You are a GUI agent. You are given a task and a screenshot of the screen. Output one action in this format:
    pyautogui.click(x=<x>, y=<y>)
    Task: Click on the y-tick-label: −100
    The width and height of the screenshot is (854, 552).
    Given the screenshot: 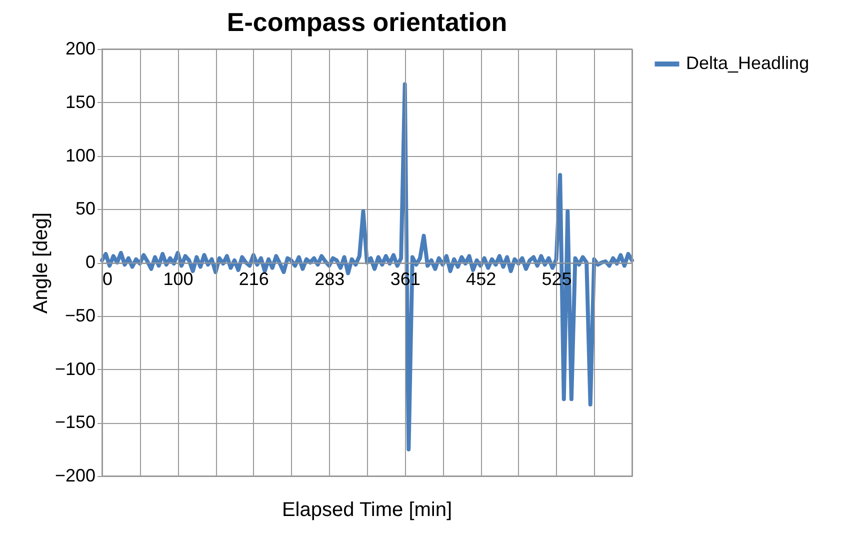 What is the action you would take?
    pyautogui.click(x=75, y=368)
    